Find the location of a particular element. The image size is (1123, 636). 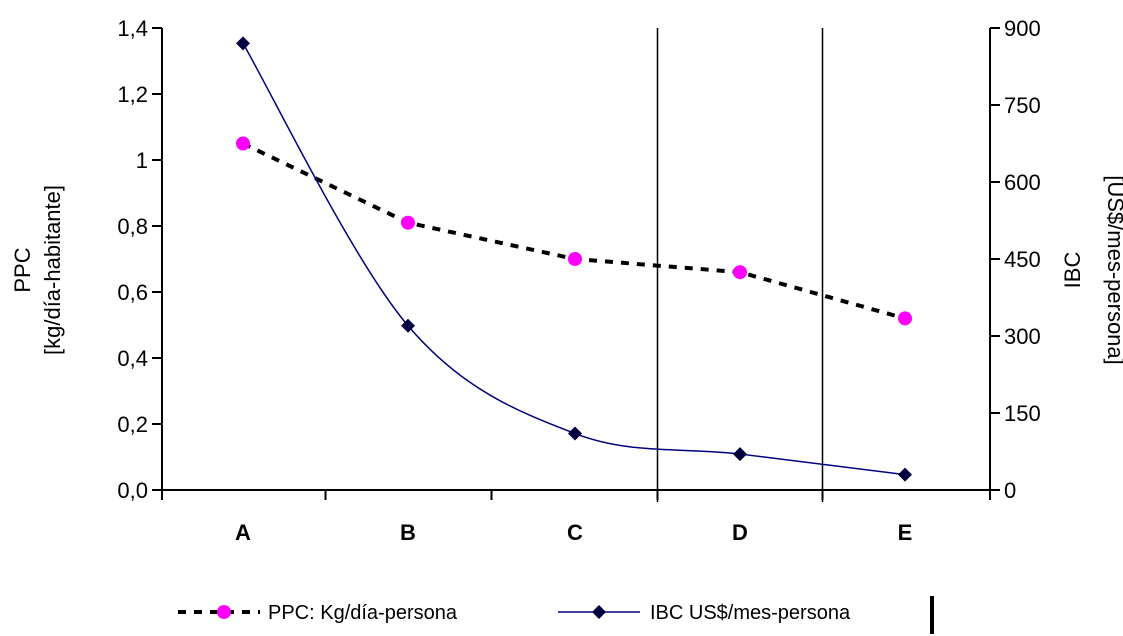

left-tick-label: 0,2 is located at coordinates (132, 424).